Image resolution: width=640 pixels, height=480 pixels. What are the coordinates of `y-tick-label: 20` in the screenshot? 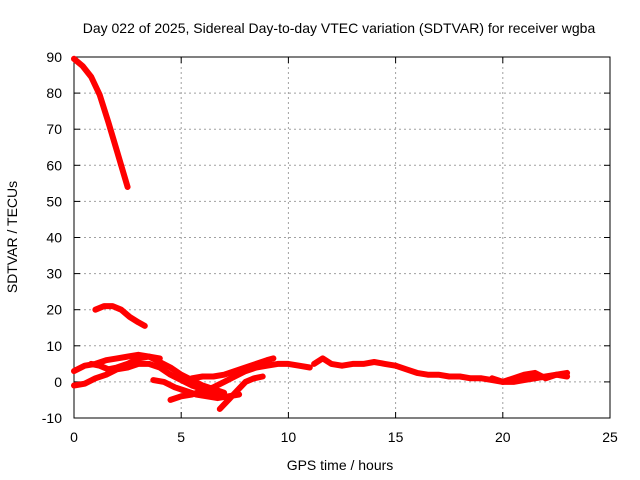 It's located at (54, 310).